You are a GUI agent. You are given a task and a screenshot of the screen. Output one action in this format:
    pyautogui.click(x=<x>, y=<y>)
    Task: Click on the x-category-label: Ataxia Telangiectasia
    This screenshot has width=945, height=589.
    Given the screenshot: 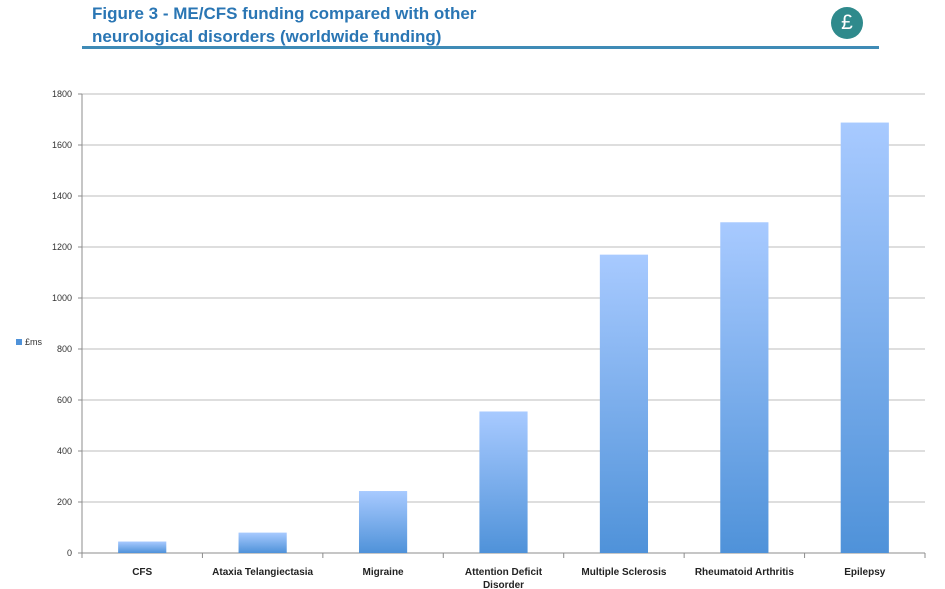 What is the action you would take?
    pyautogui.click(x=262, y=572)
    